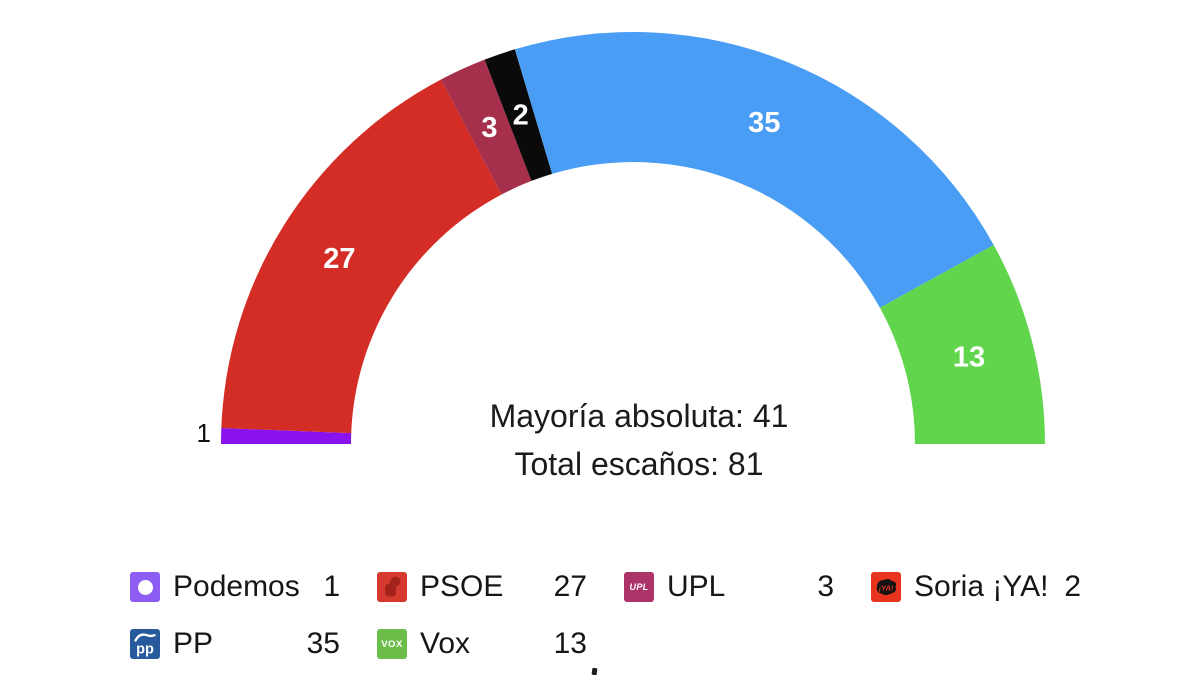 The width and height of the screenshot is (1200, 675). Describe the element at coordinates (361, 256) in the screenshot. I see `segment-psoe` at that location.